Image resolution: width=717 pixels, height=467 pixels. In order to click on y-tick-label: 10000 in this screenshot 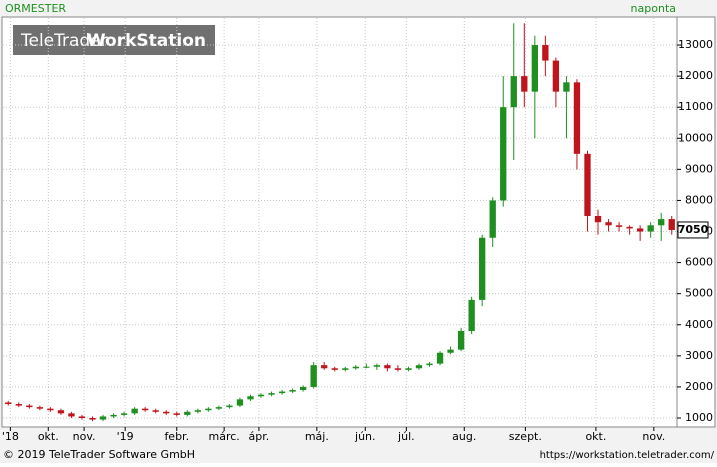, I will do `click(695, 137)`.